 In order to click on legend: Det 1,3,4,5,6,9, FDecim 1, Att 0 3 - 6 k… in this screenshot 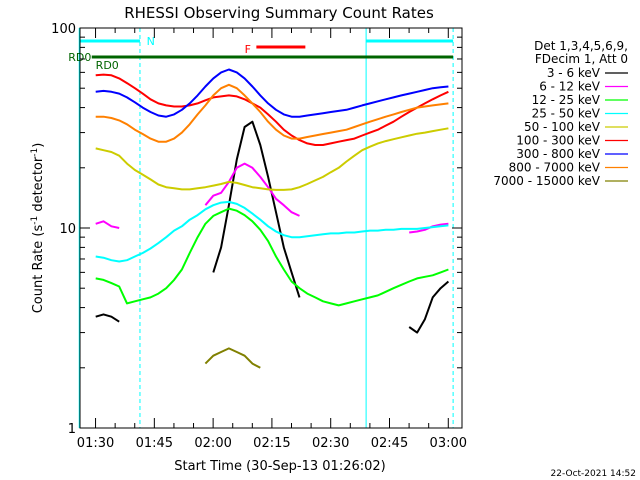, I will do `click(560, 113)`.